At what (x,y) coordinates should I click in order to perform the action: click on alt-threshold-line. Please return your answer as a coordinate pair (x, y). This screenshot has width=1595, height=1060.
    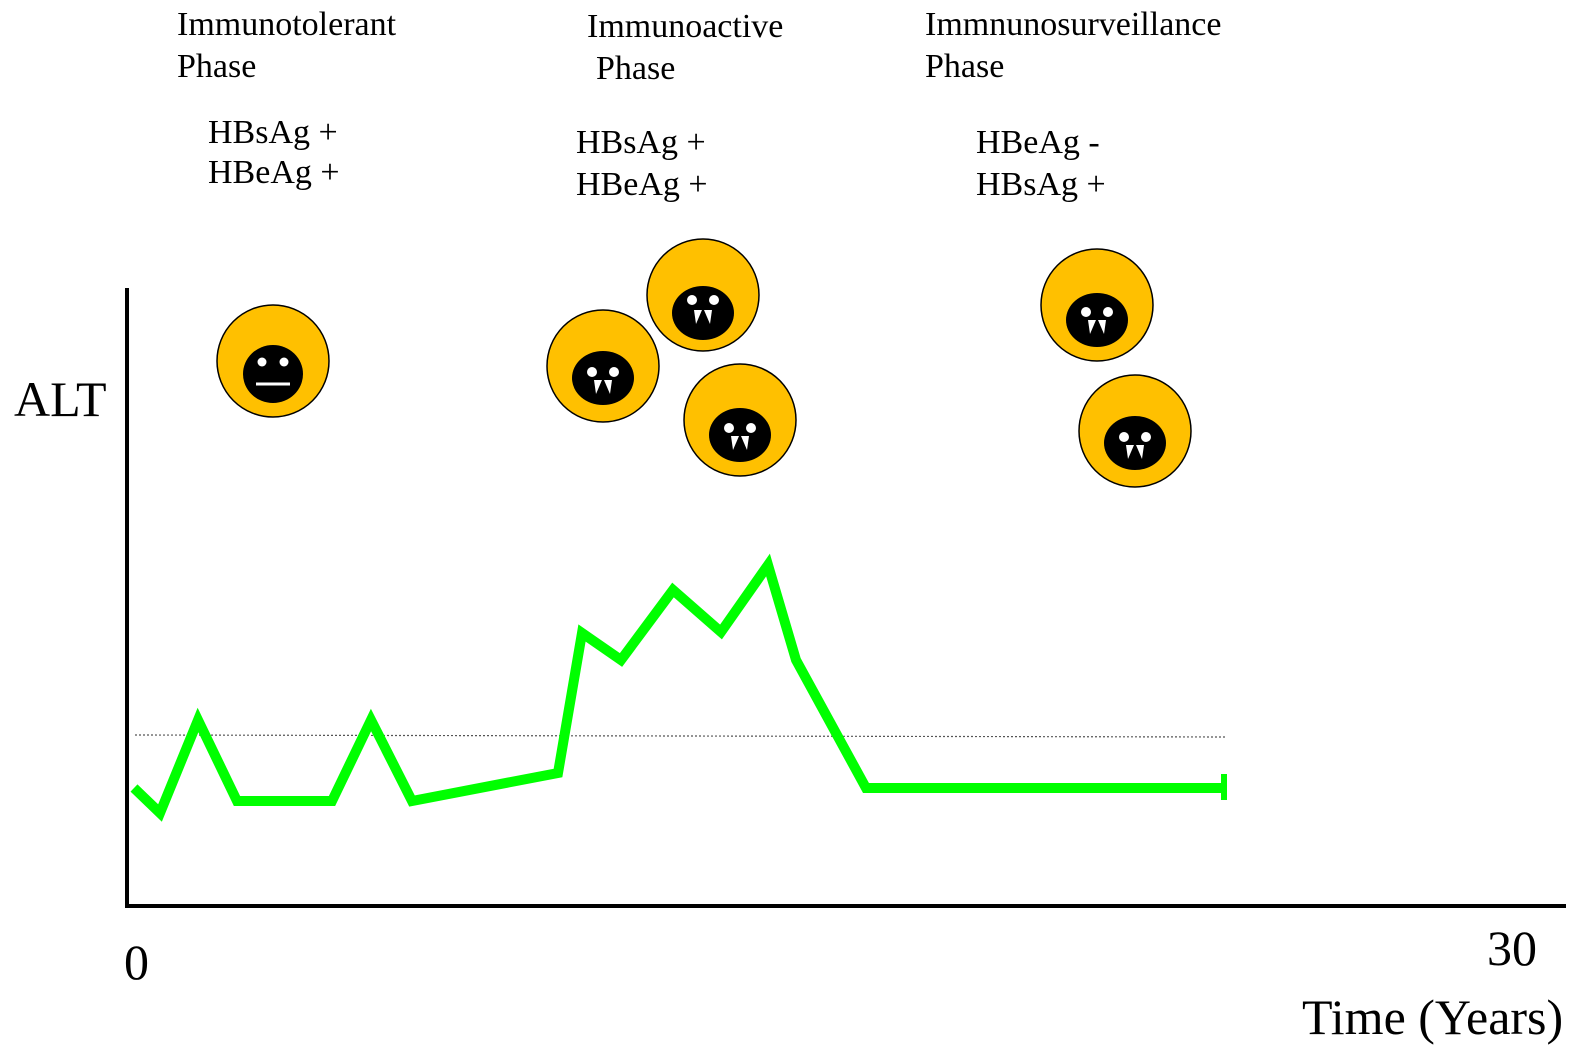
    Looking at the image, I should click on (681, 736).